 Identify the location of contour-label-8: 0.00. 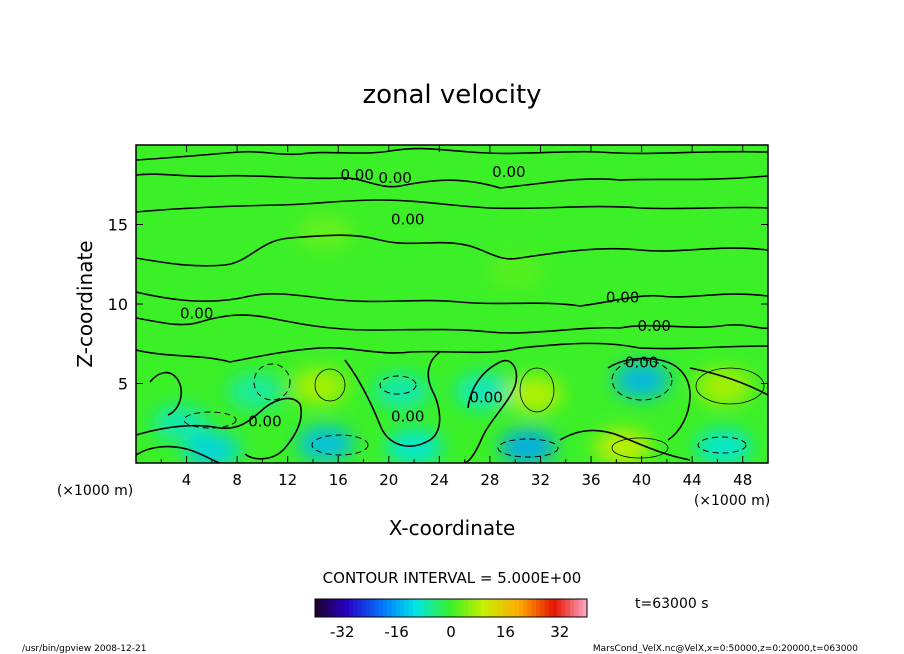
(407, 417).